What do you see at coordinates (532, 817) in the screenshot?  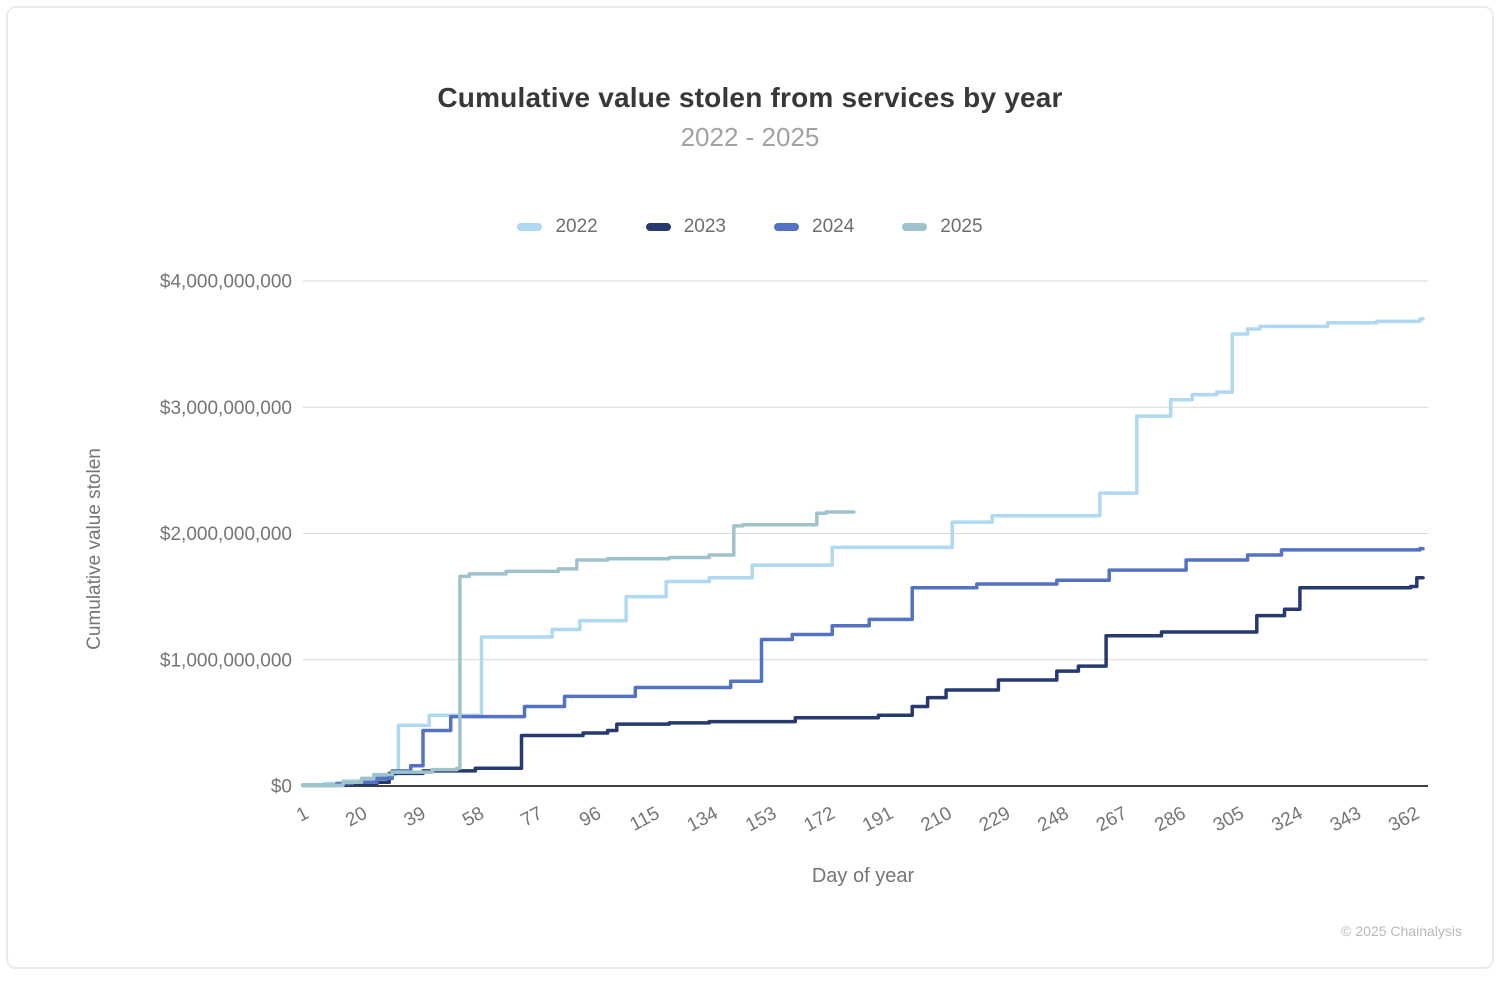 I see `x-tick-label: 77` at bounding box center [532, 817].